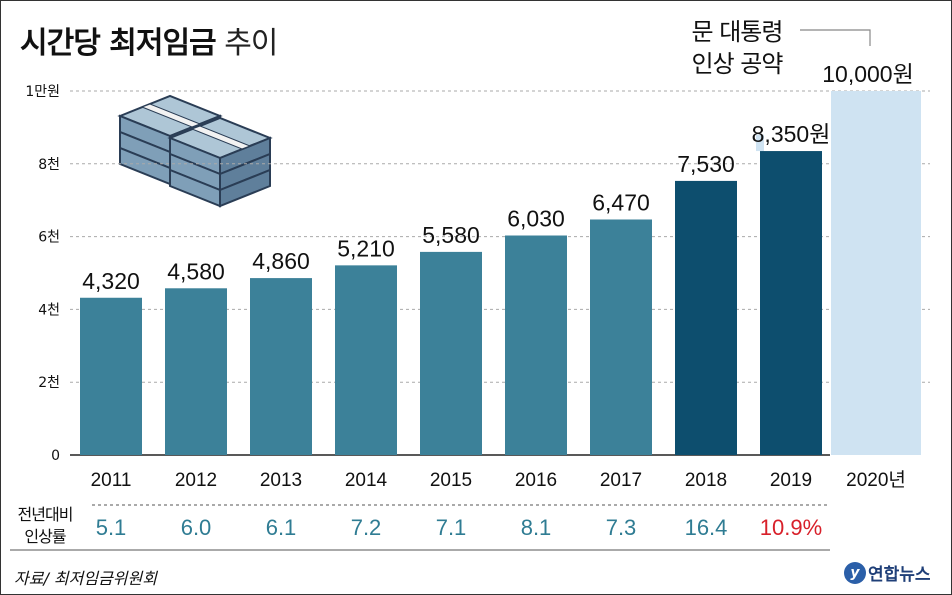  Describe the element at coordinates (111, 376) in the screenshot. I see `bar-2011` at that location.